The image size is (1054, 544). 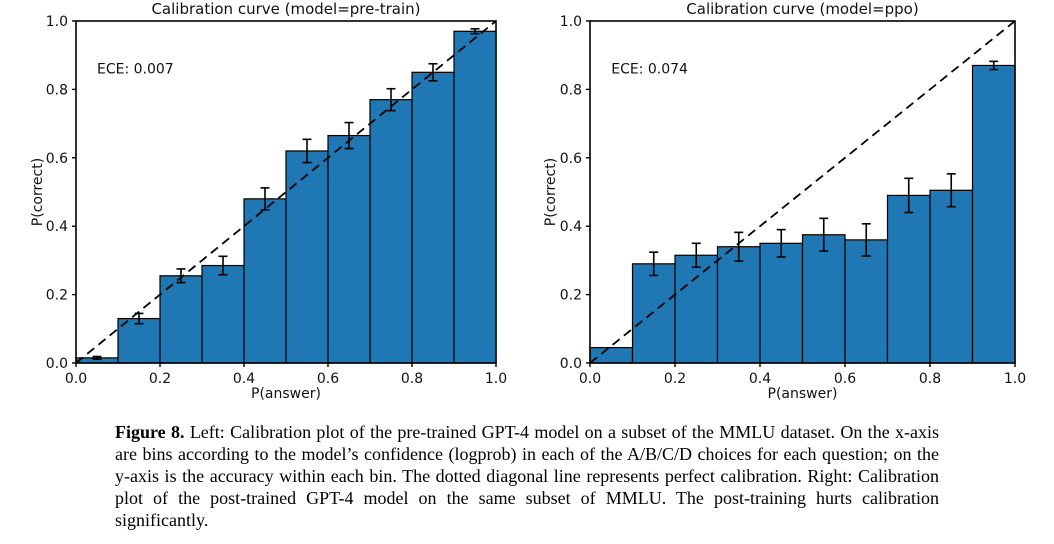 I want to click on ece-annotation: ECE: 0.007, so click(x=135, y=69).